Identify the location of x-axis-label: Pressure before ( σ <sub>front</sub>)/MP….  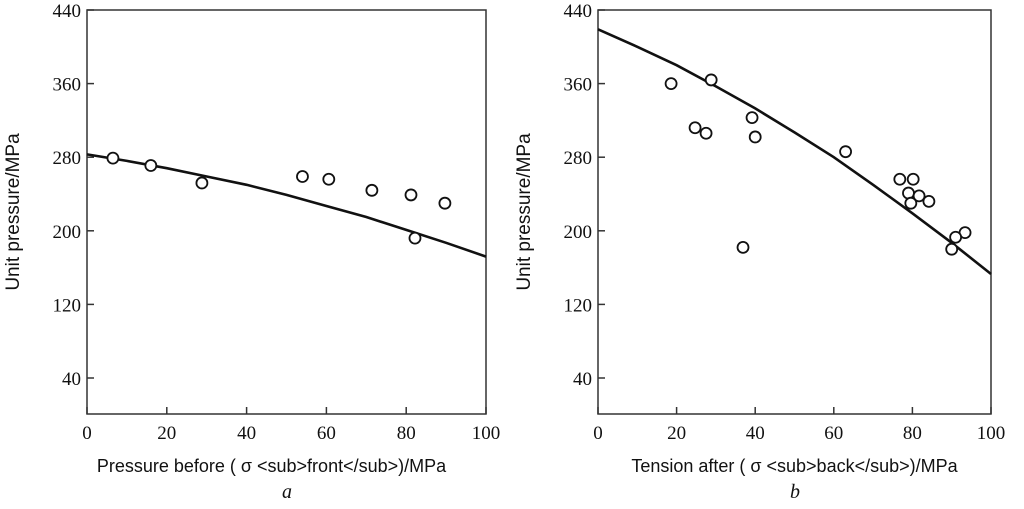
(272, 466).